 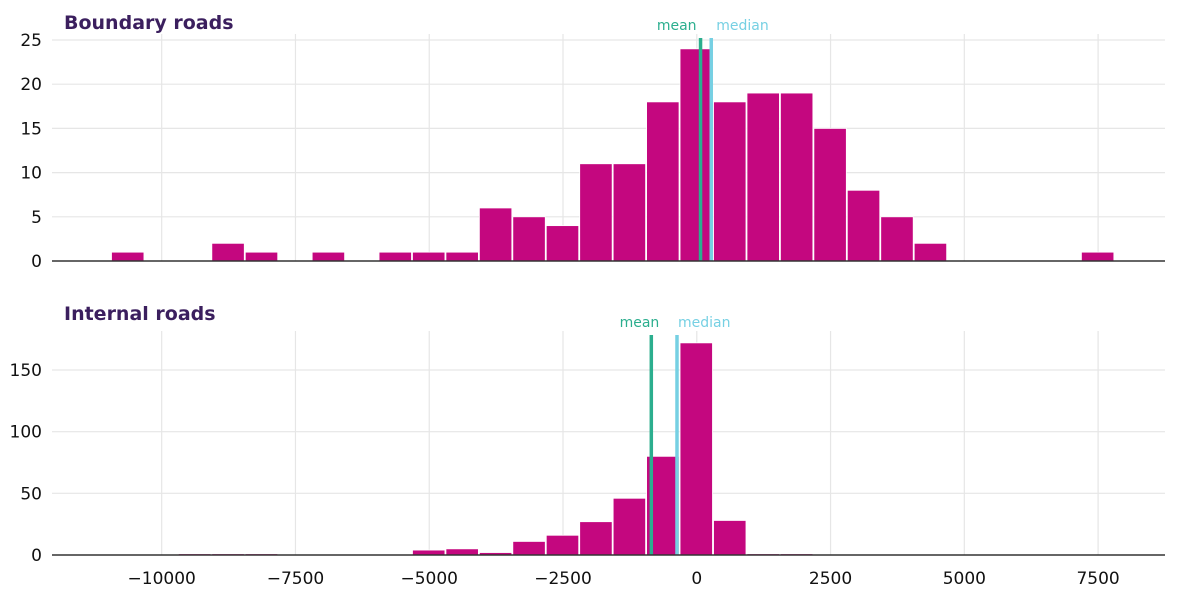 What do you see at coordinates (140, 314) in the screenshot?
I see `internal-roads-title: Internal roads` at bounding box center [140, 314].